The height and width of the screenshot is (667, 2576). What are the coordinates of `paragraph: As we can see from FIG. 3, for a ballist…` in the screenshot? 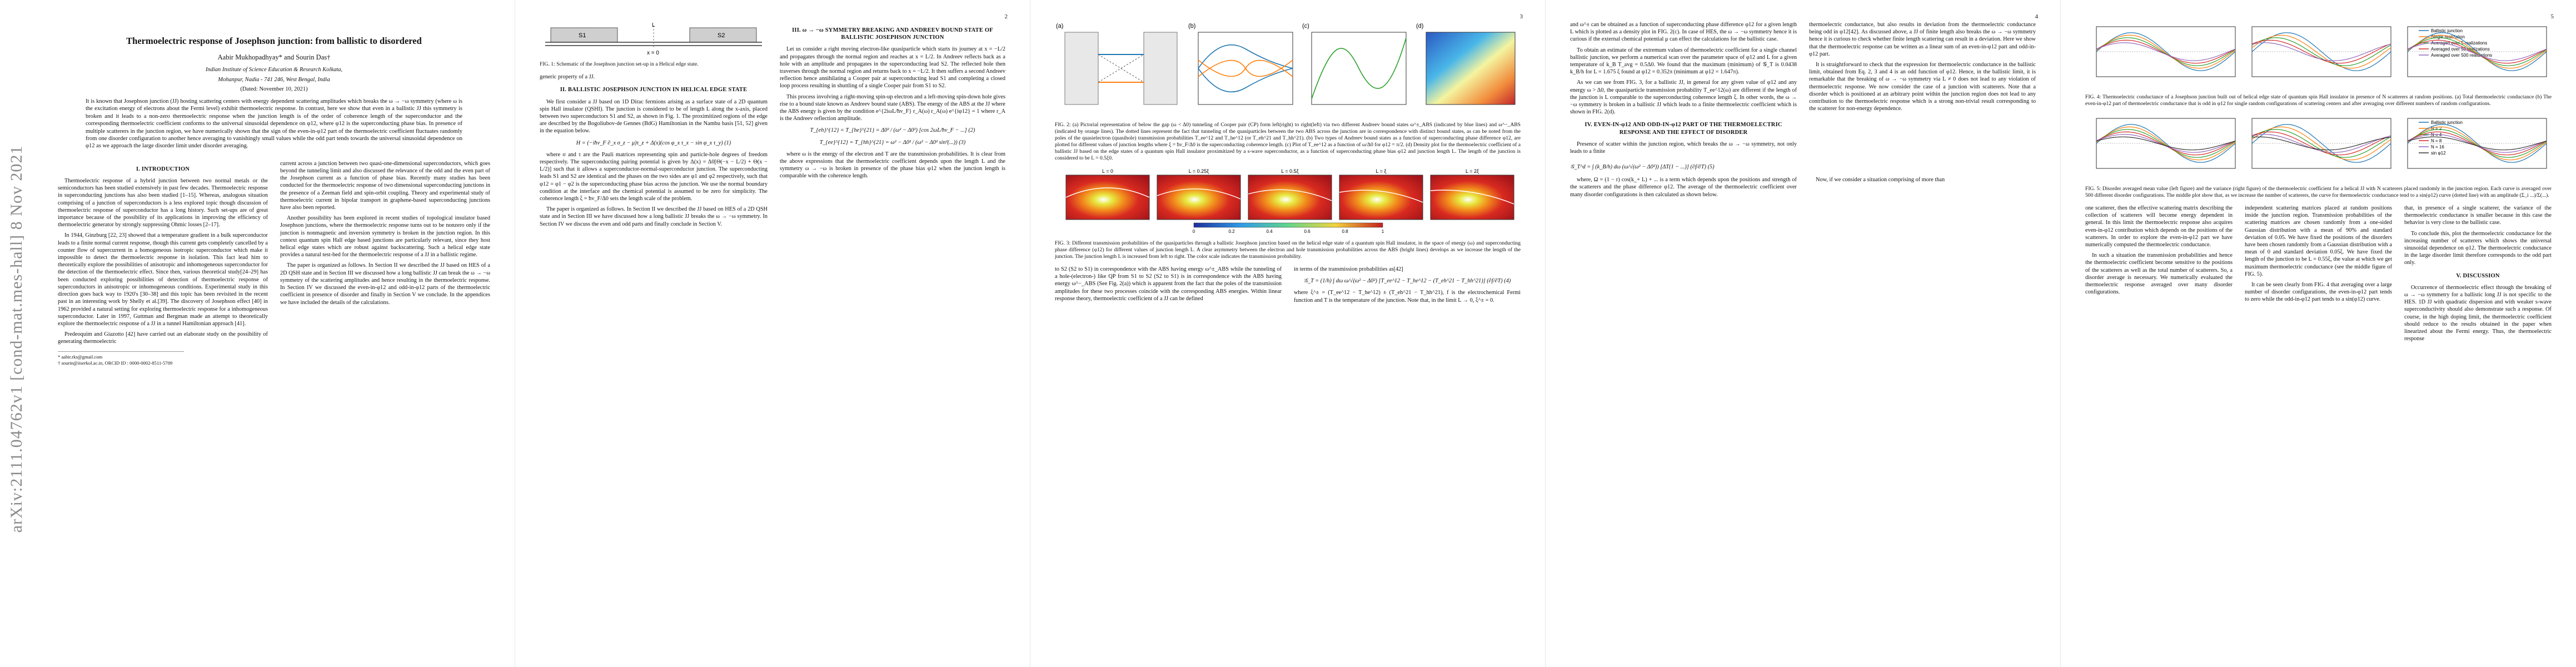 It's located at (1683, 97).